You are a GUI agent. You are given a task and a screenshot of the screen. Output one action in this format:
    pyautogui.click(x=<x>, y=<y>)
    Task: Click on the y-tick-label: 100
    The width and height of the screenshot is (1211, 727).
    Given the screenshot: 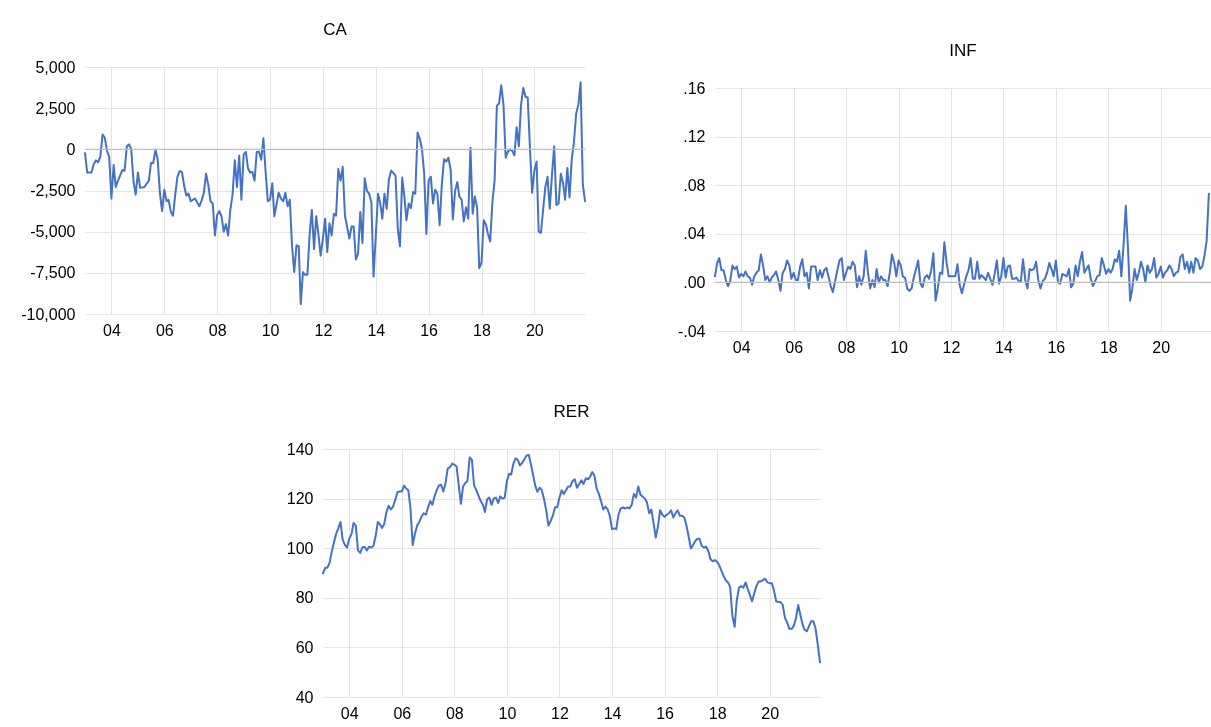 What is the action you would take?
    pyautogui.click(x=300, y=548)
    